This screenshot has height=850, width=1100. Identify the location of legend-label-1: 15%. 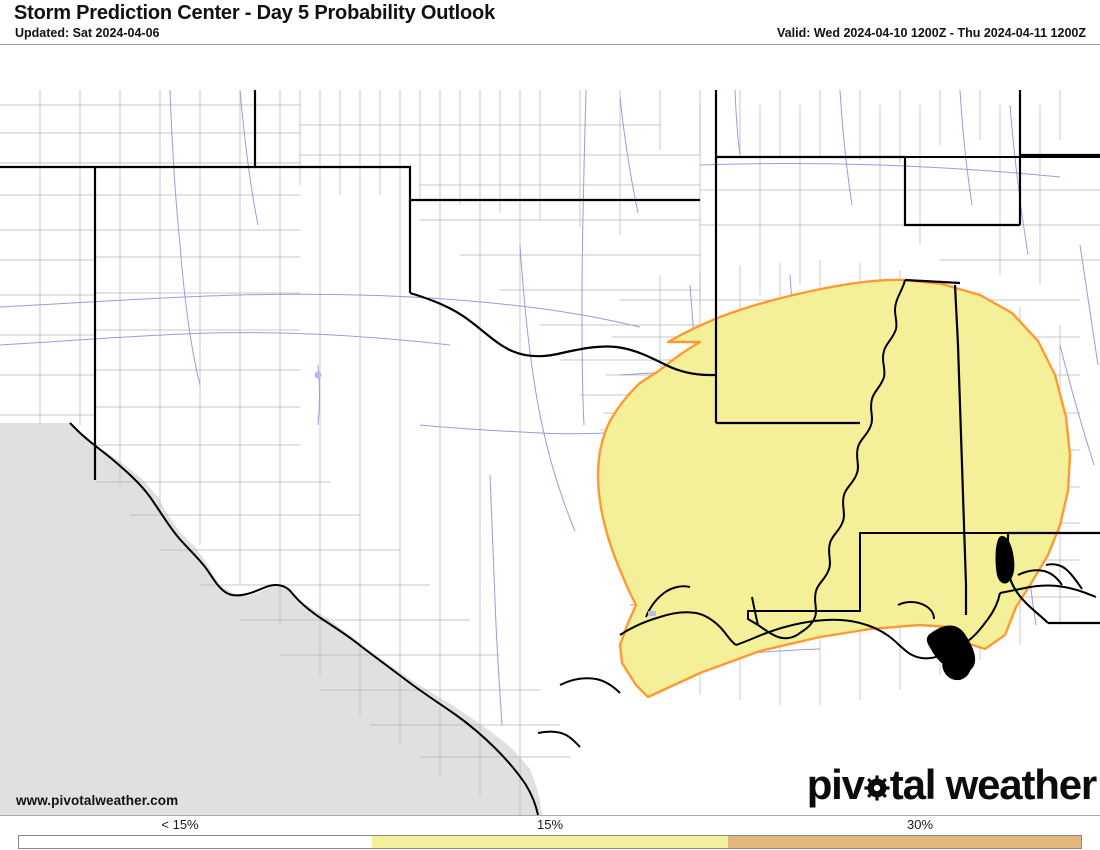
(550, 824).